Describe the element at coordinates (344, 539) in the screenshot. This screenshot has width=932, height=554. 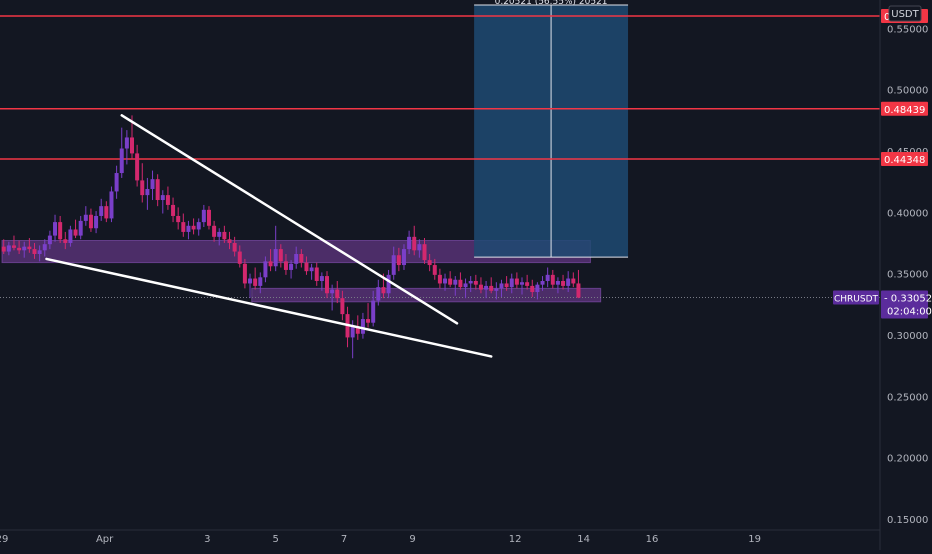
I see `x-tick-label: 7` at that location.